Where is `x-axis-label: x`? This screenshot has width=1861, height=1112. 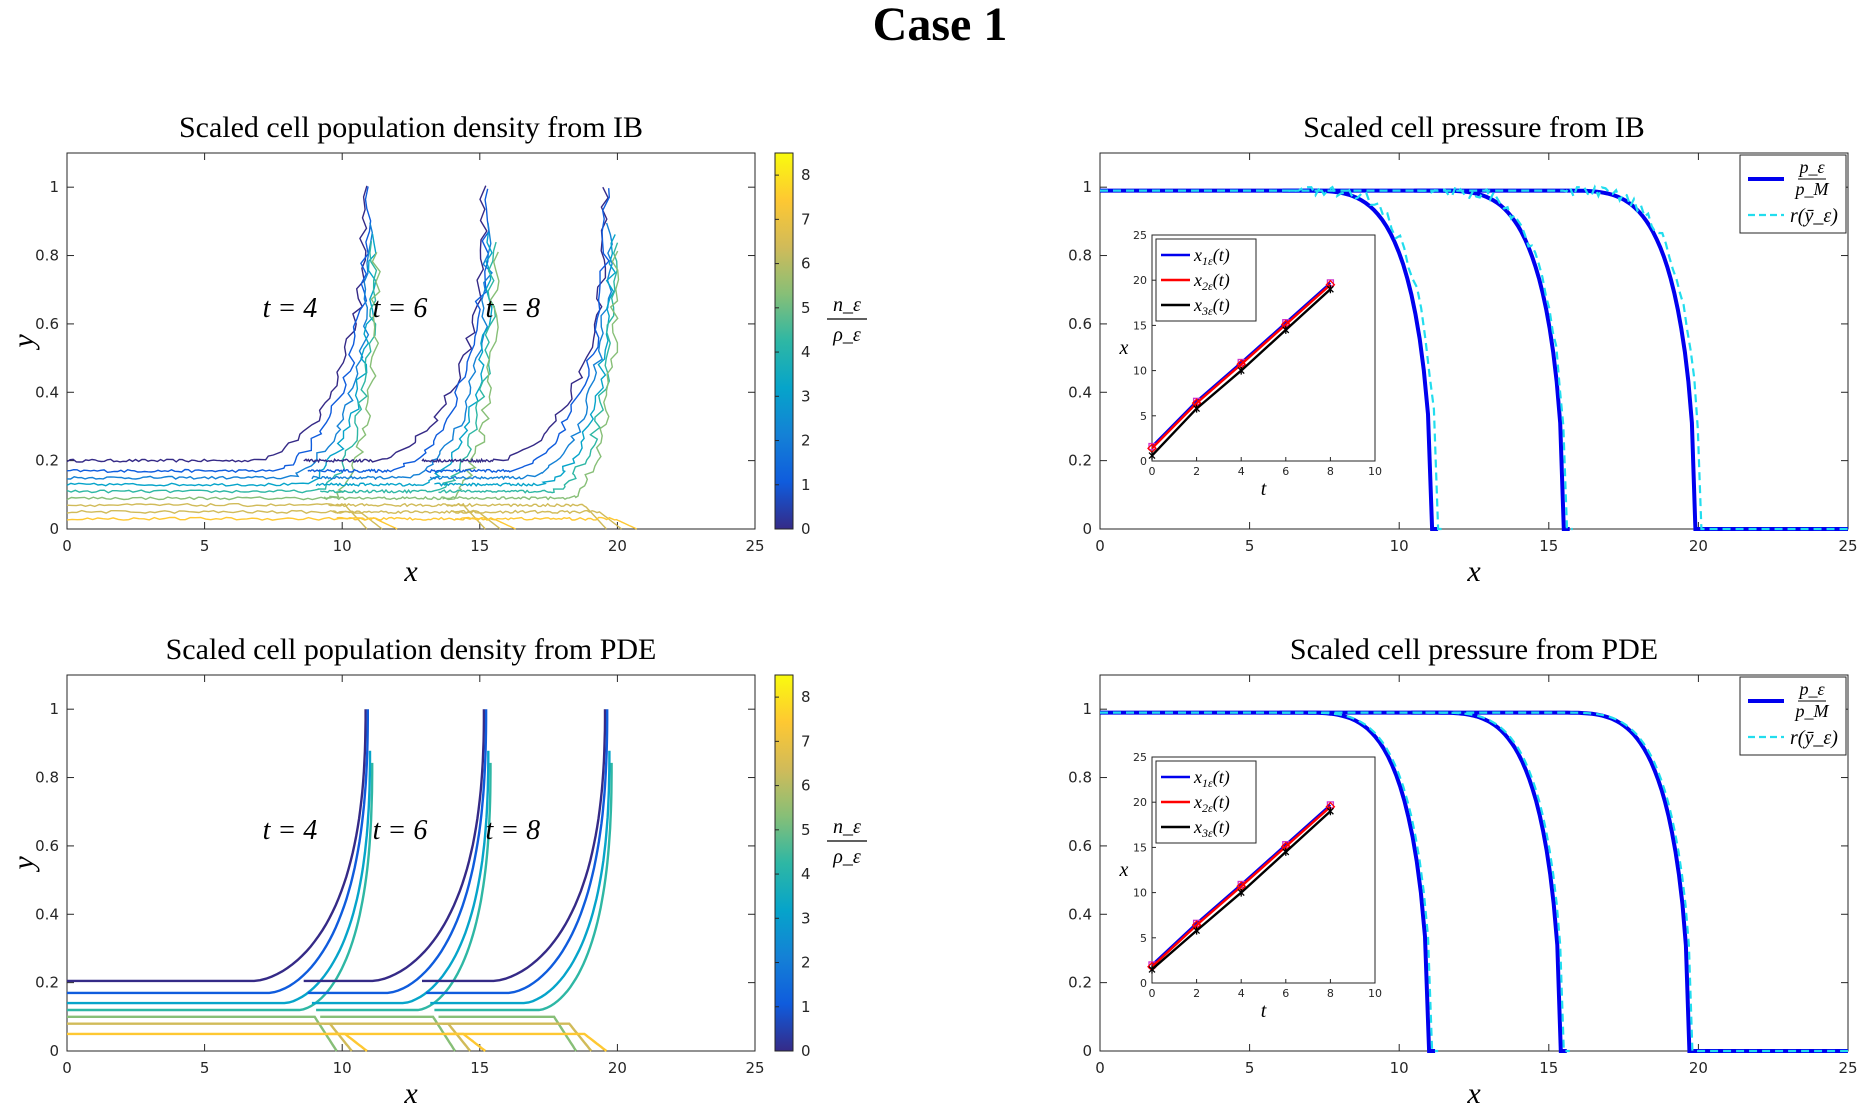
x-axis-label: x is located at coordinates (410, 571).